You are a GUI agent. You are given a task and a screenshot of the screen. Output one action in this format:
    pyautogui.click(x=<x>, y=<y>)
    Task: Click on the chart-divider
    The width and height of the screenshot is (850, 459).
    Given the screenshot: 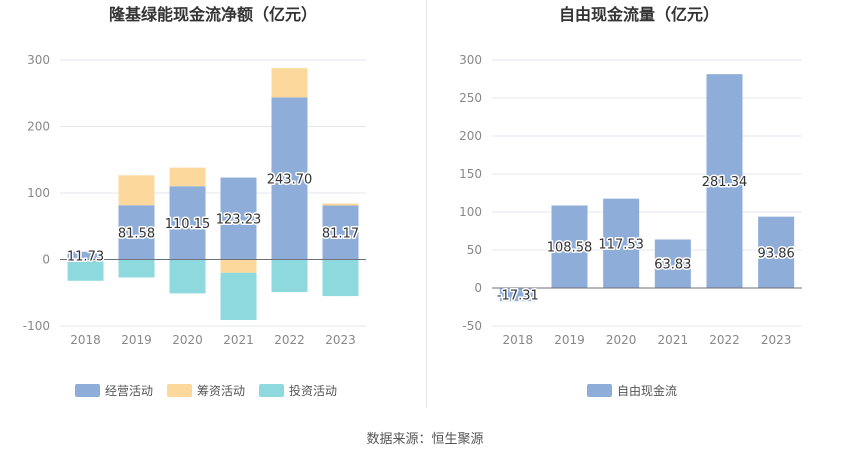 What is the action you would take?
    pyautogui.click(x=426, y=204)
    